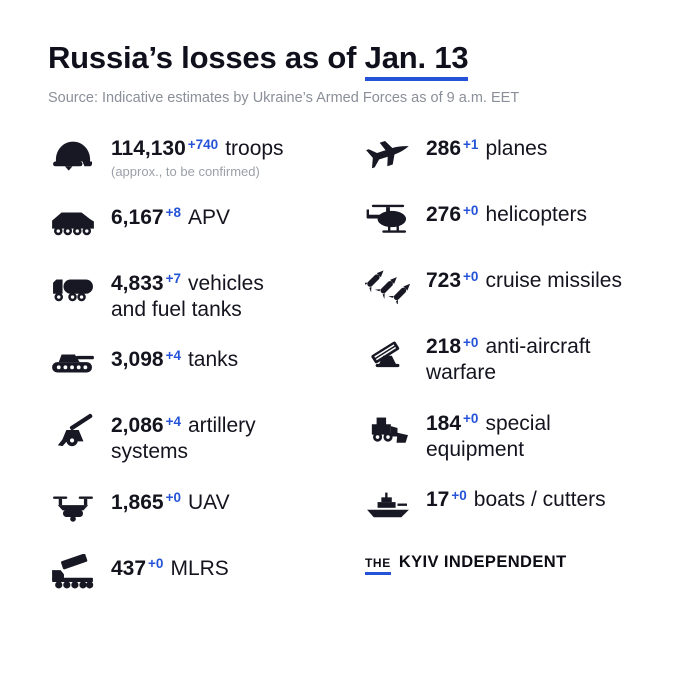 The image size is (680, 680). I want to click on loss-label: vehicles and fuel tanks, so click(187, 296).